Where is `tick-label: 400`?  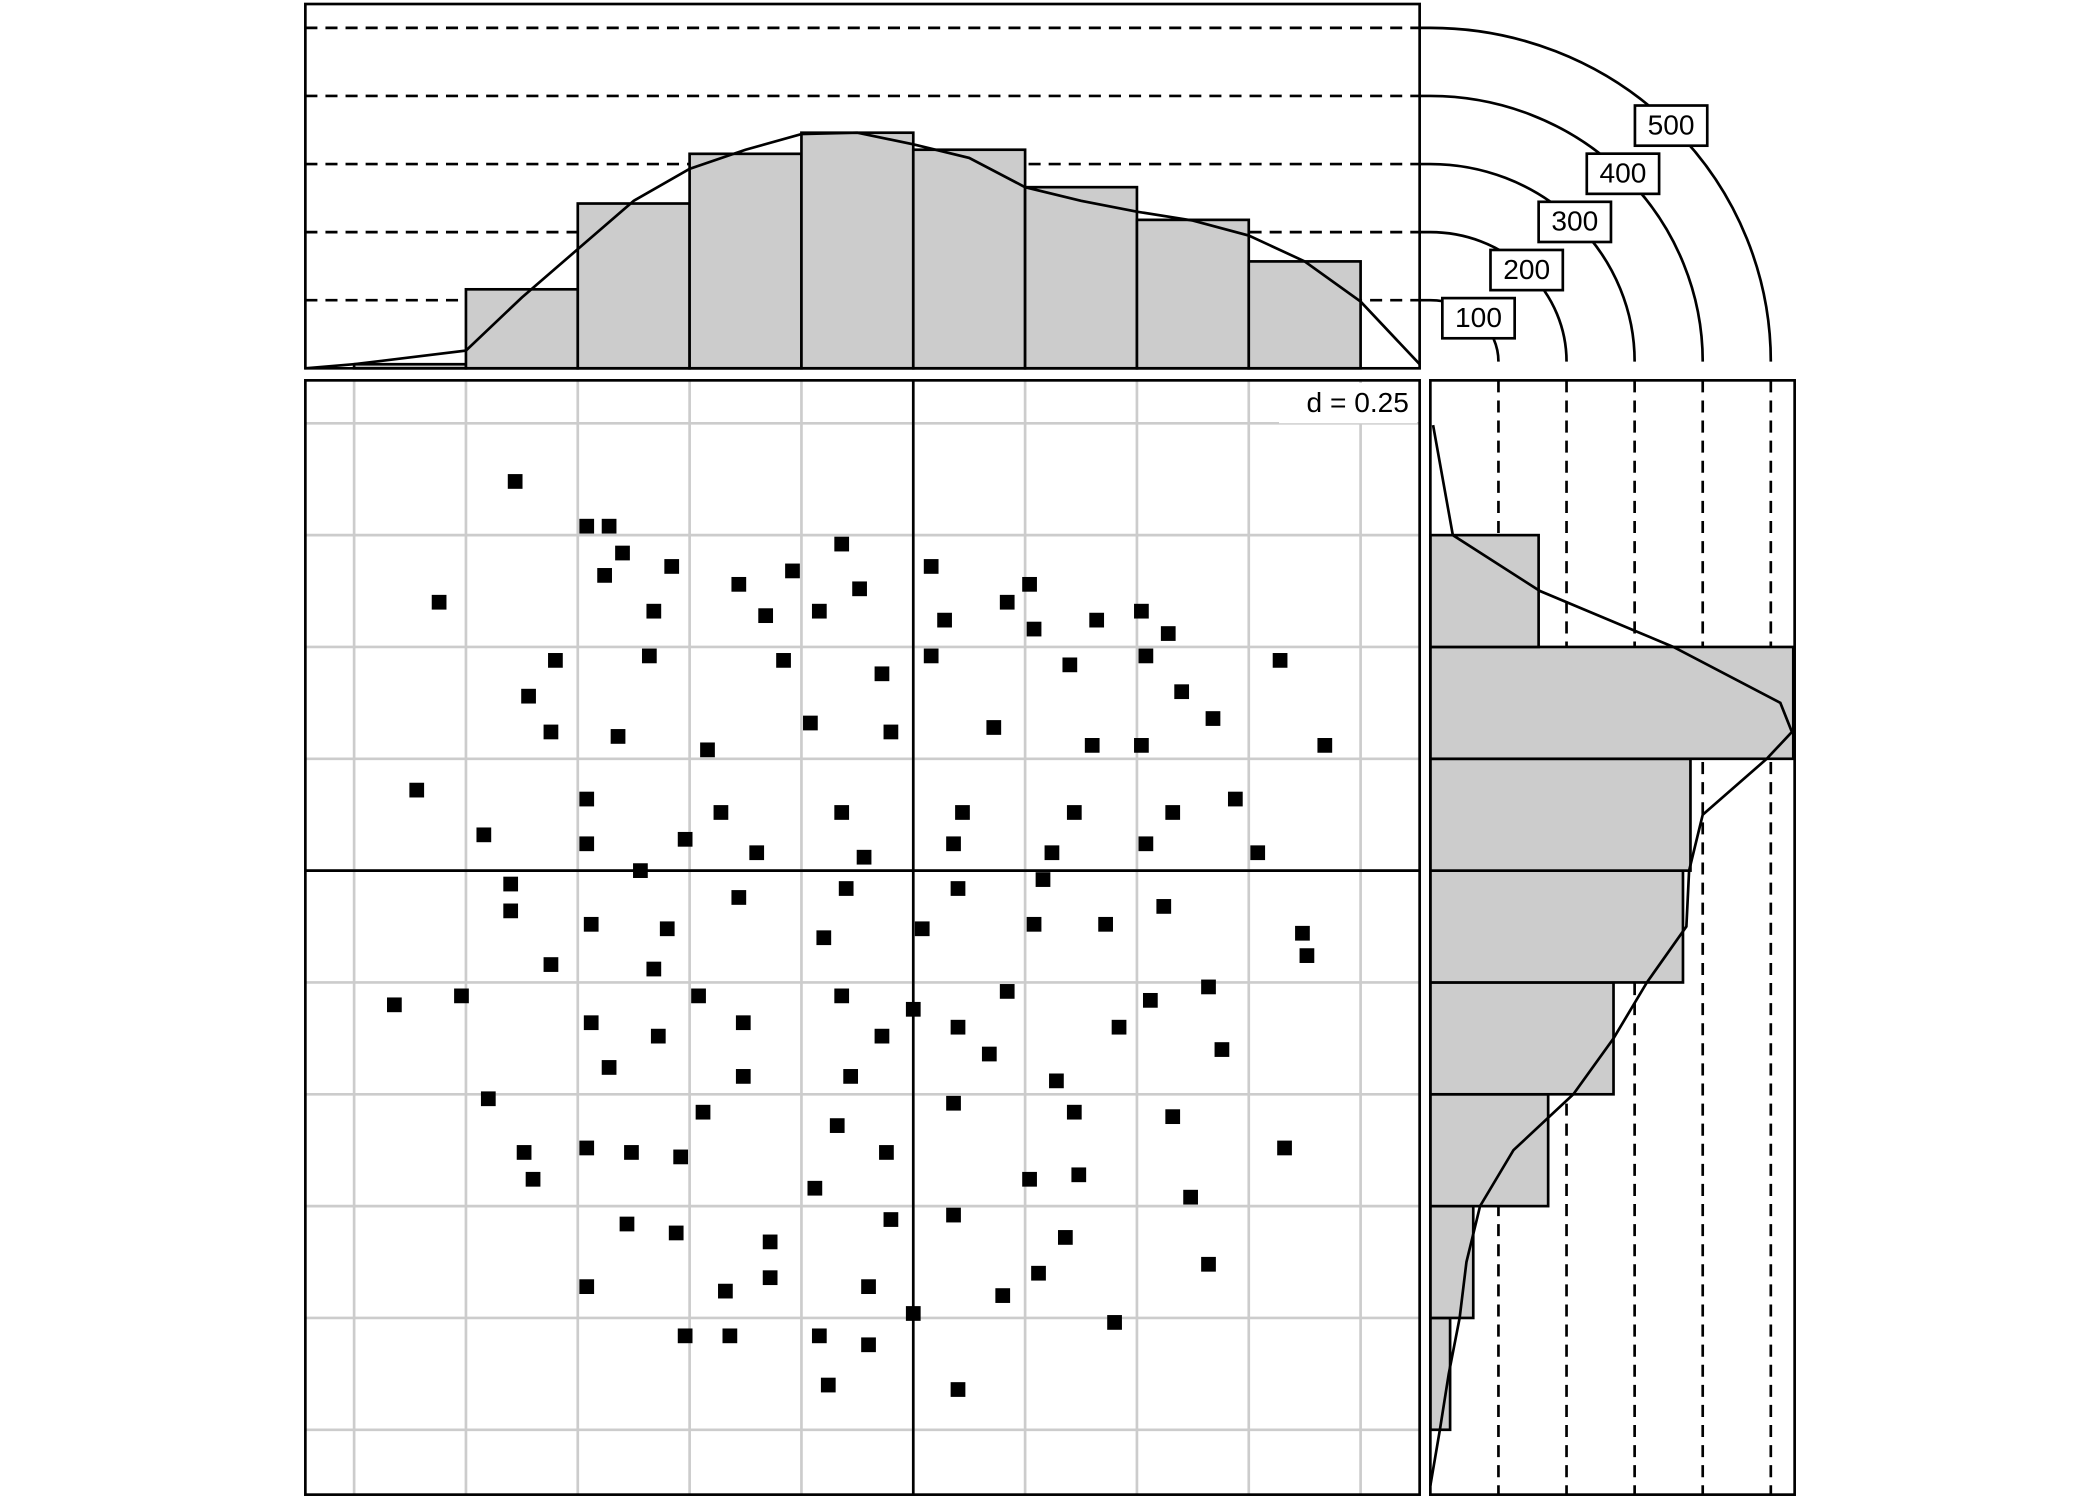
tick-label: 400 is located at coordinates (1622, 173).